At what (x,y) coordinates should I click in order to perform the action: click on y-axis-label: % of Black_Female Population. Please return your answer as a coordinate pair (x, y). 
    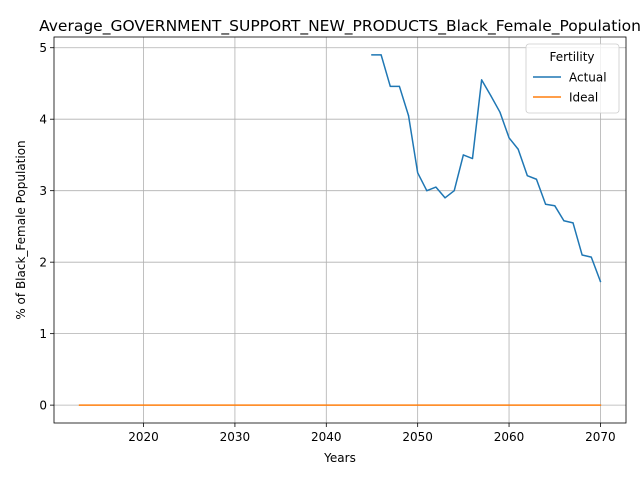
    Looking at the image, I should click on (21, 229).